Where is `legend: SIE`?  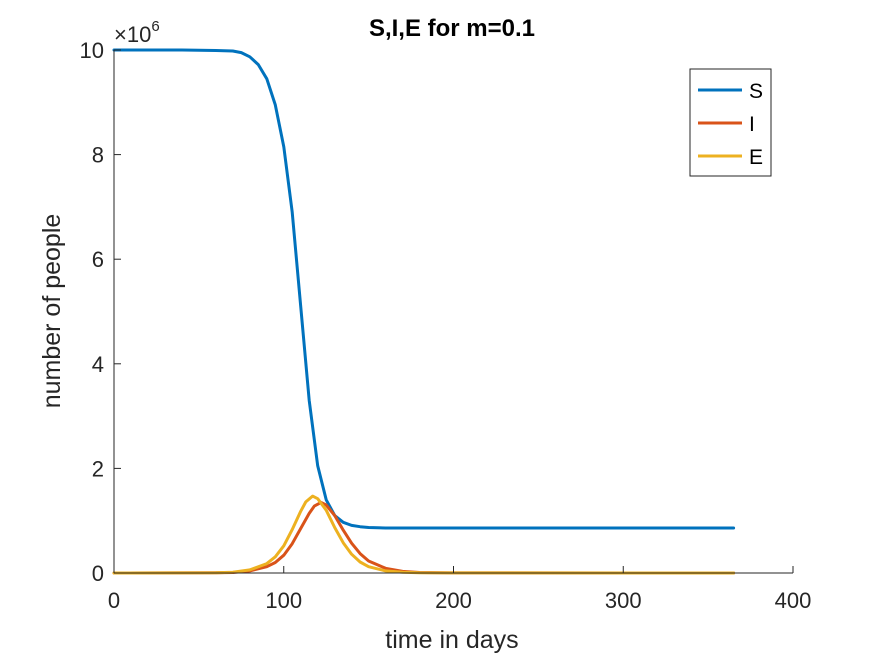
legend: SIE is located at coordinates (730, 122).